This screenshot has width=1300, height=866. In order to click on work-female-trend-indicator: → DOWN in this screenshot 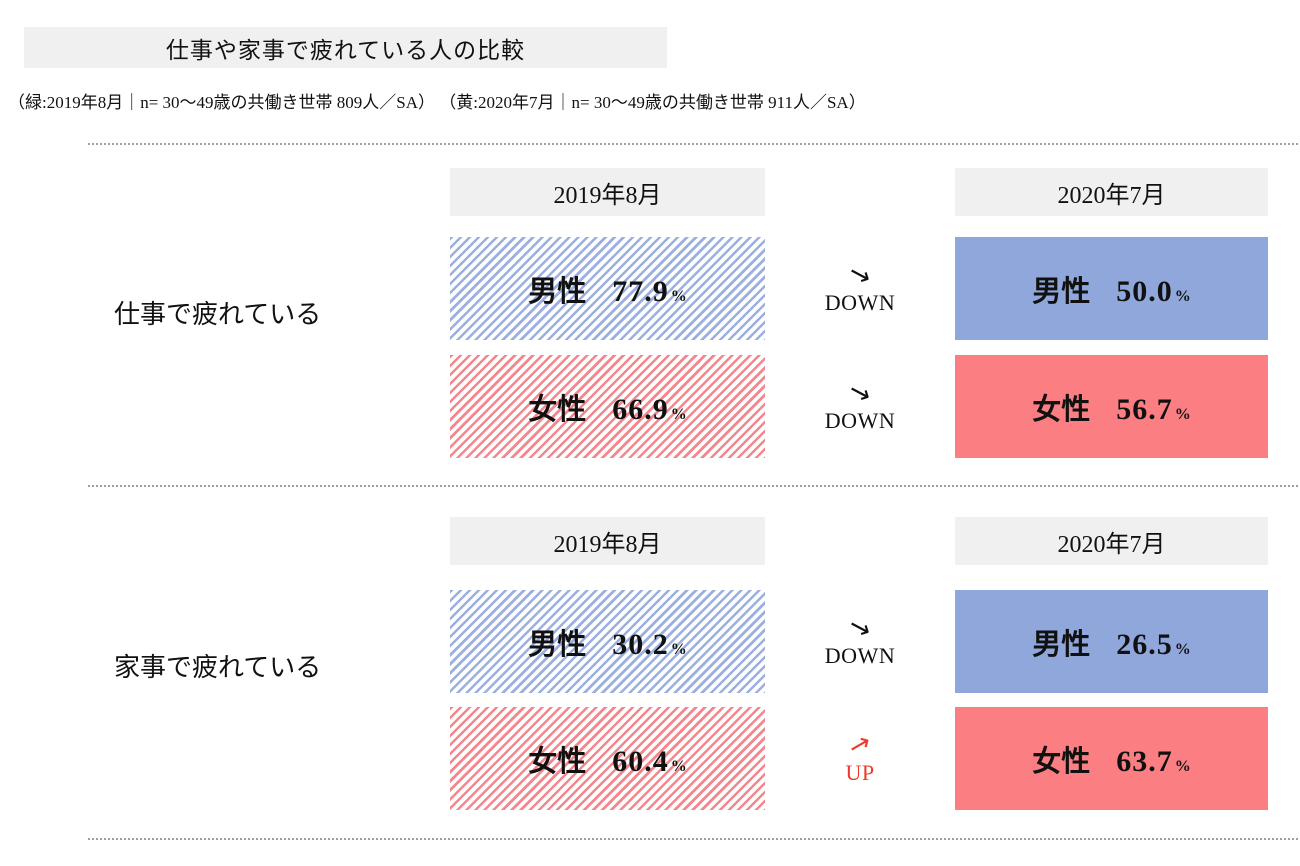, I will do `click(860, 406)`.